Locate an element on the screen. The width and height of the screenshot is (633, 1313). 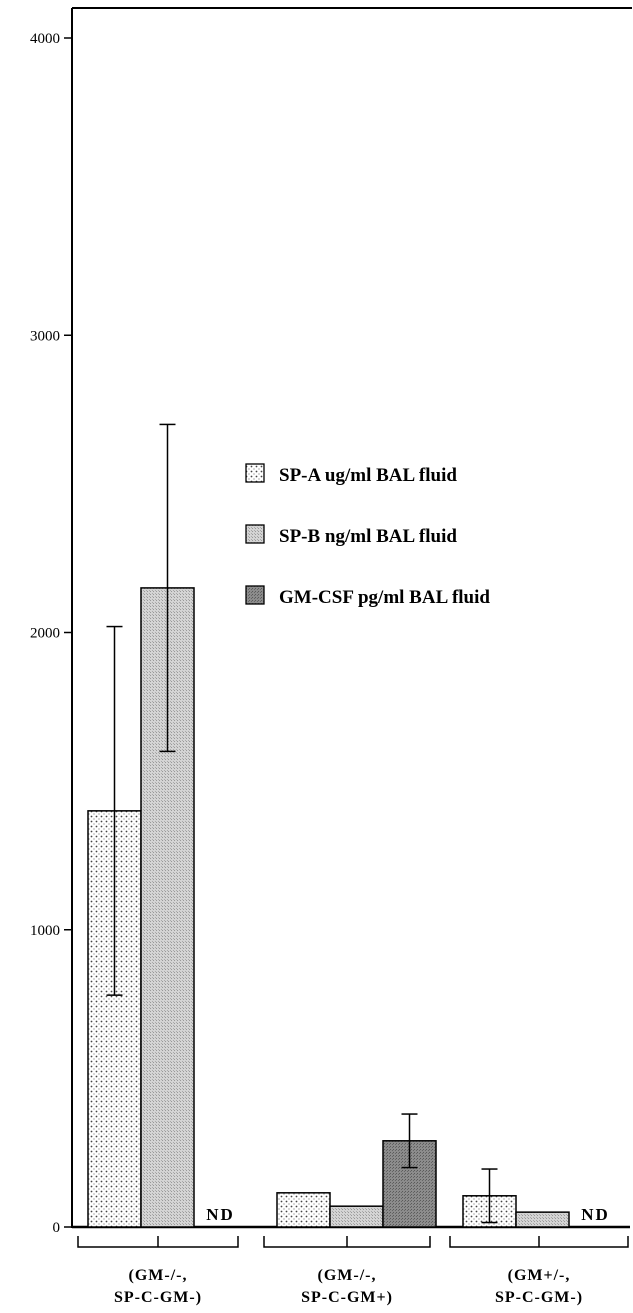
y-tick-label: 2000 is located at coordinates (45, 634).